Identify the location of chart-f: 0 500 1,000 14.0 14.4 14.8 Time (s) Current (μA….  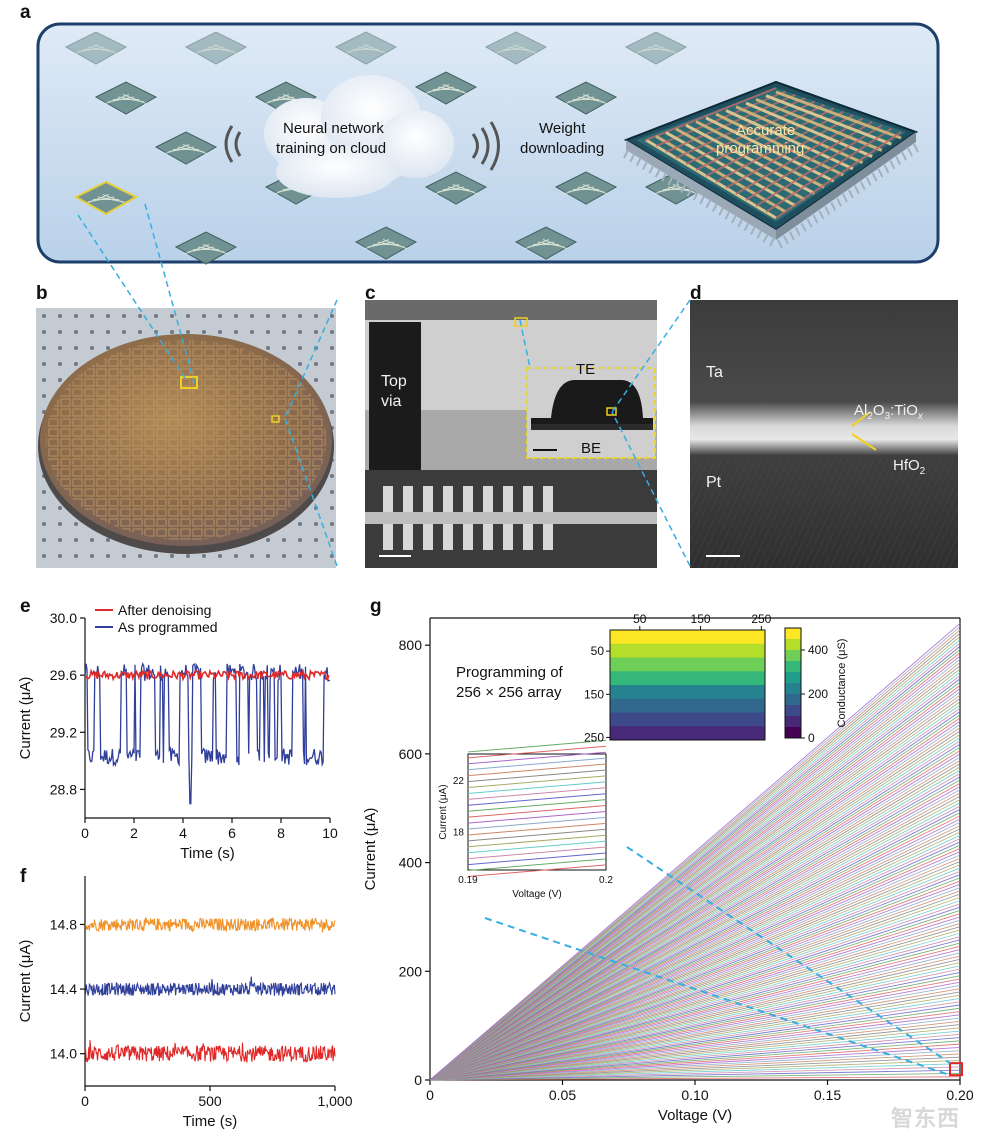
(185, 1003).